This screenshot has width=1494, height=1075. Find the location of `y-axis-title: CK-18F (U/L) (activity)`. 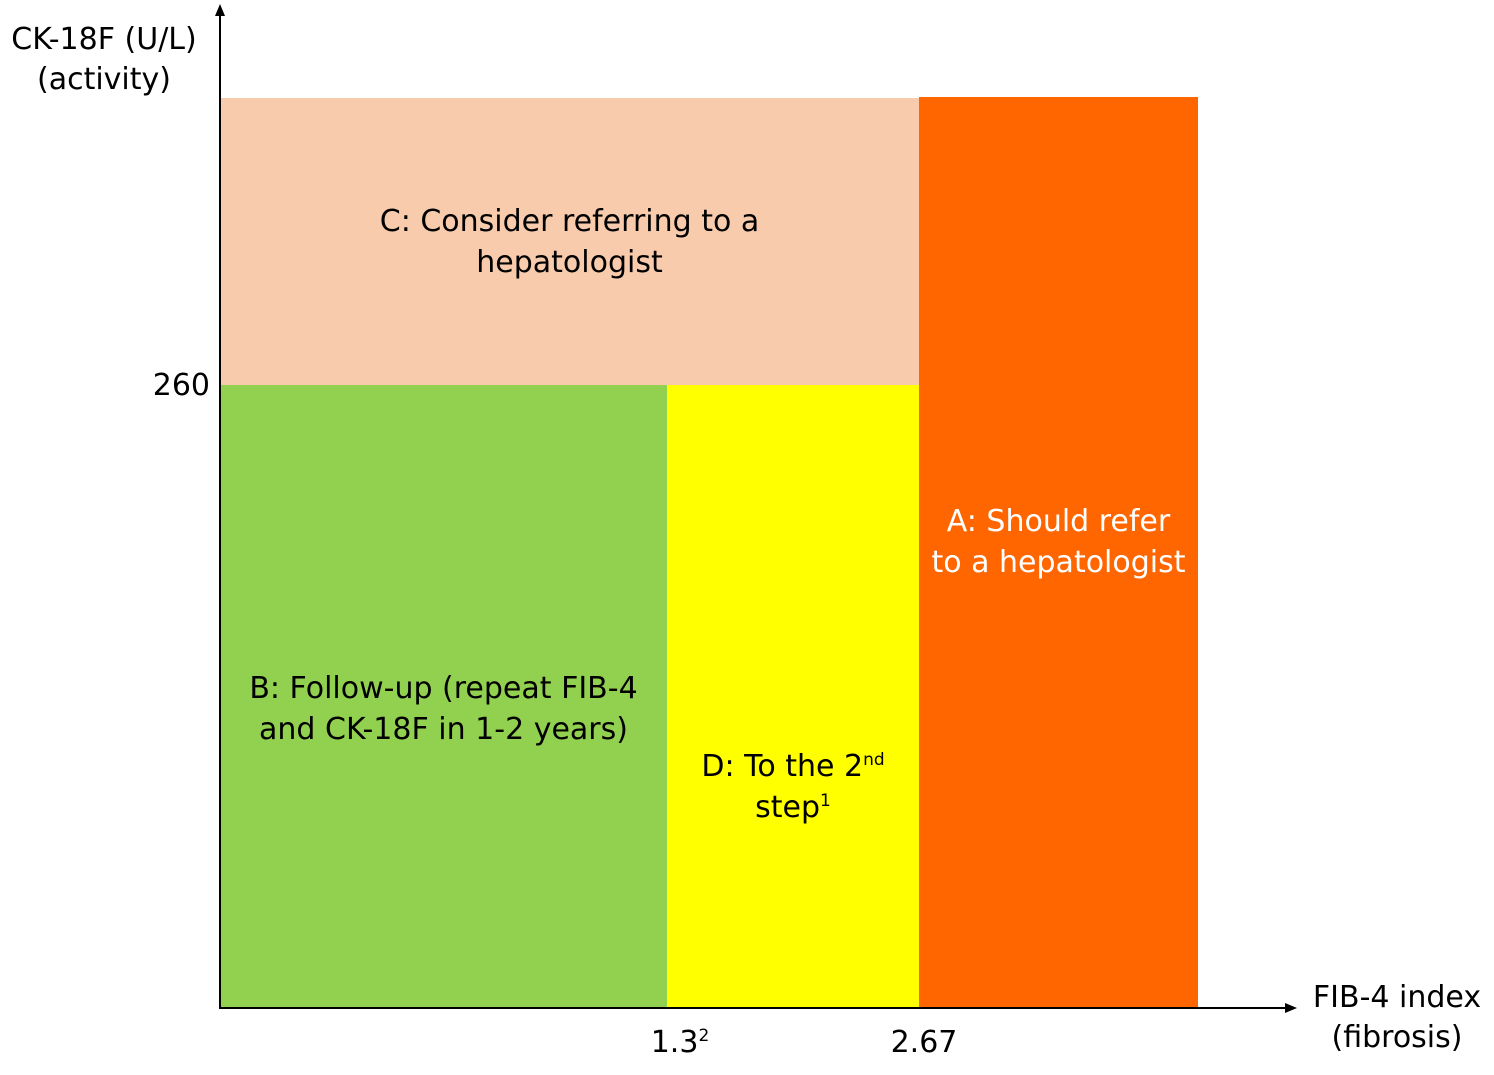

y-axis-title: CK-18F (U/L) (activity) is located at coordinates (104, 59).